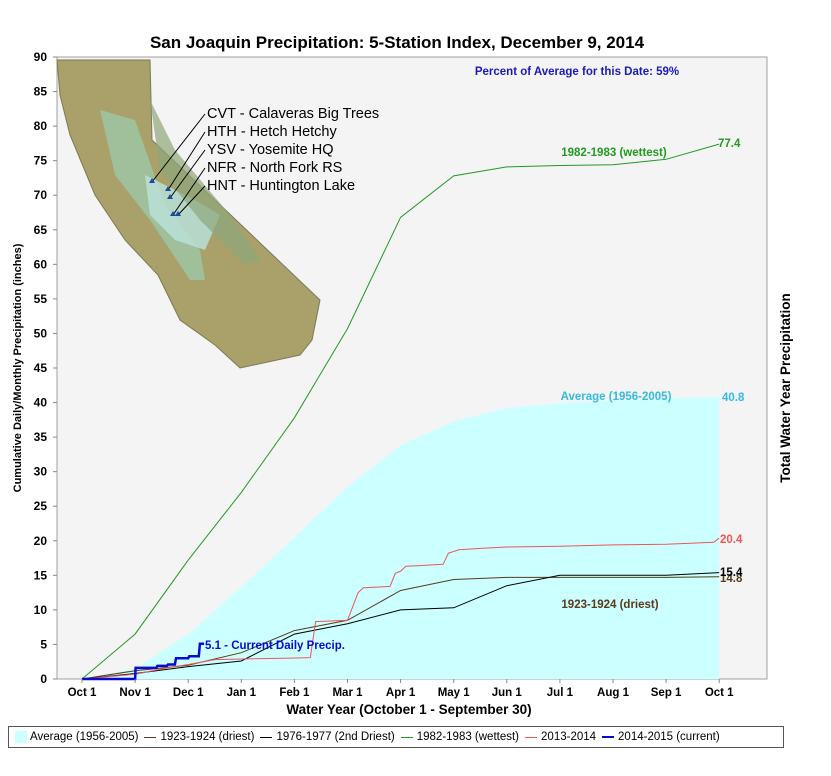  I want to click on y-tick-label: 25, so click(41, 506).